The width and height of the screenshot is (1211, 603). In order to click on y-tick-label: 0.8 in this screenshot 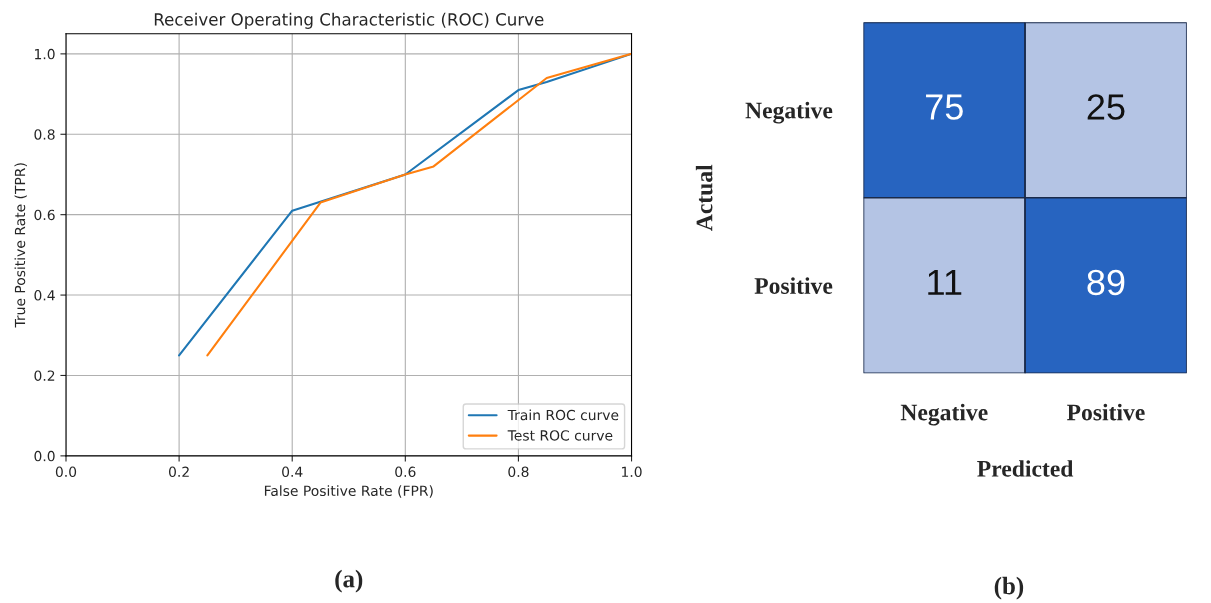, I will do `click(44, 134)`.